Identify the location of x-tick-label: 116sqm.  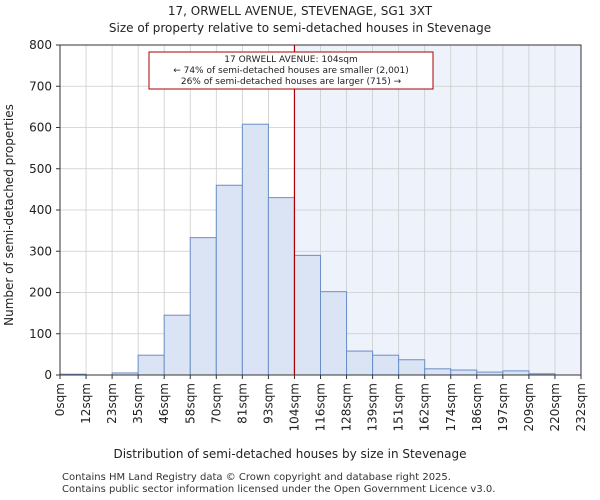
(321, 407).